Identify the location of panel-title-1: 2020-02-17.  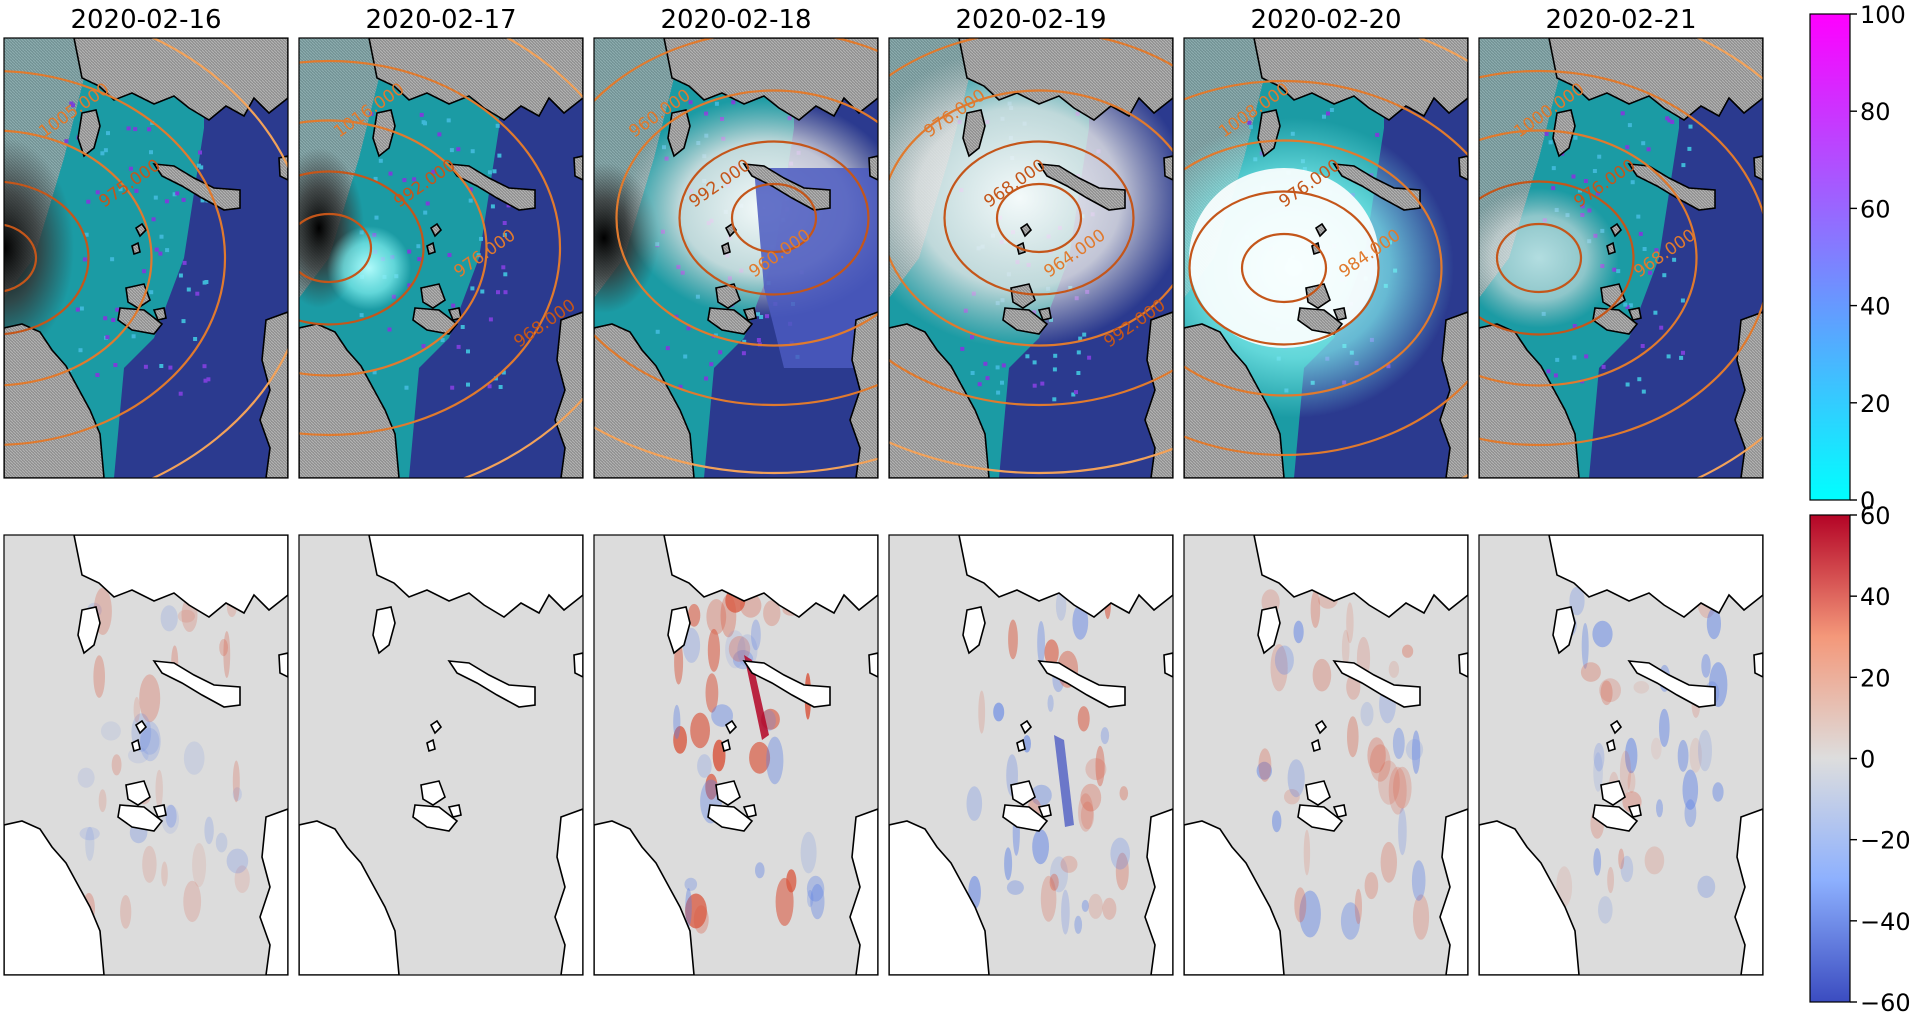
(440, 20).